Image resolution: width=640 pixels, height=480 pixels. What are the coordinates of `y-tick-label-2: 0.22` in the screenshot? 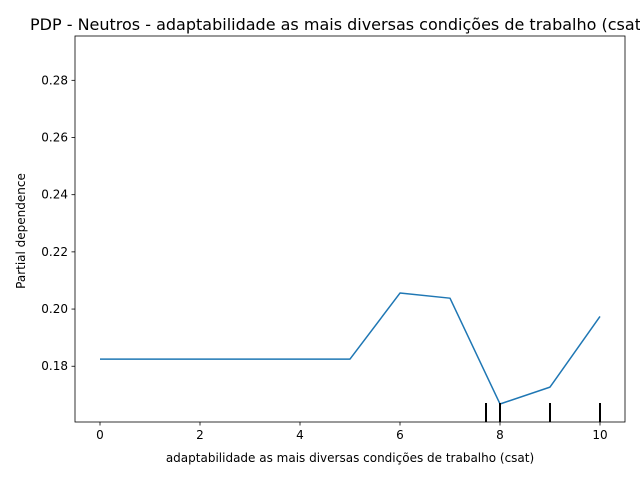 It's located at (54, 252).